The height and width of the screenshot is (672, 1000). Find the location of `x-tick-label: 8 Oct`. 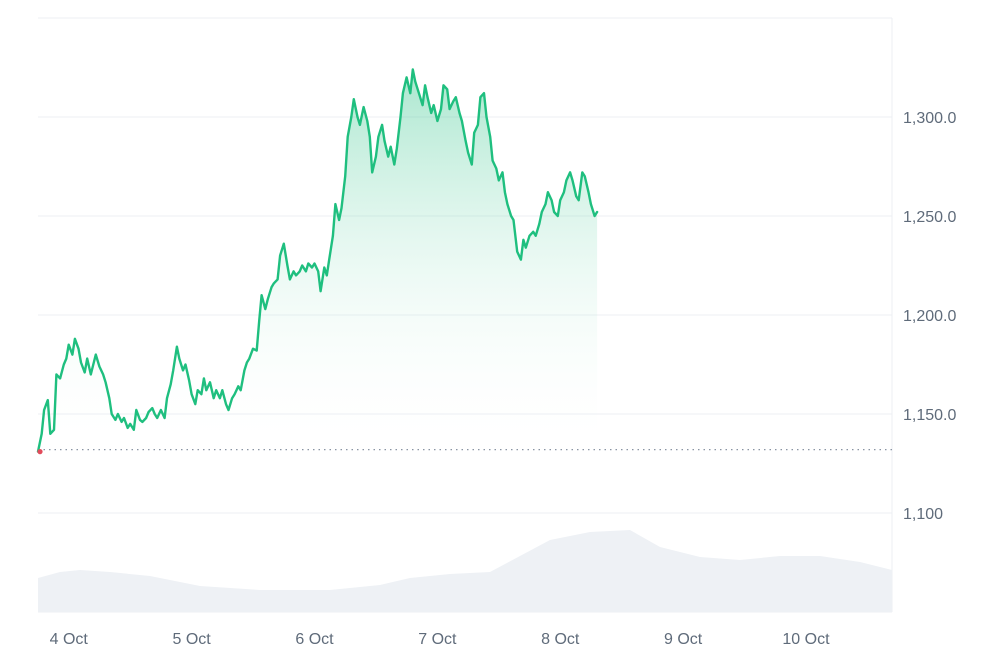

x-tick-label: 8 Oct is located at coordinates (560, 639).